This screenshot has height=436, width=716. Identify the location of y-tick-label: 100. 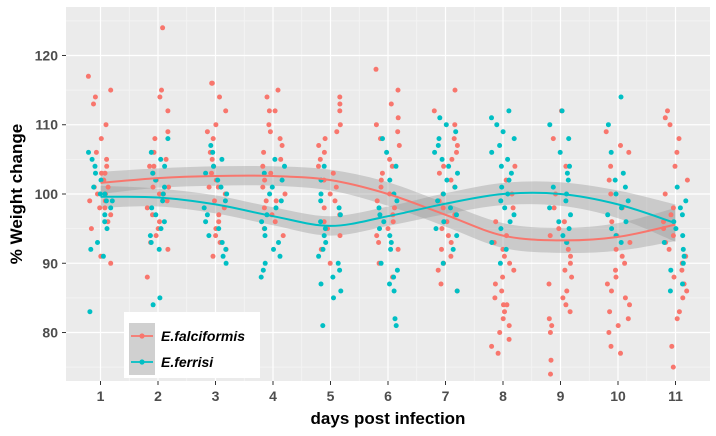
(47, 194).